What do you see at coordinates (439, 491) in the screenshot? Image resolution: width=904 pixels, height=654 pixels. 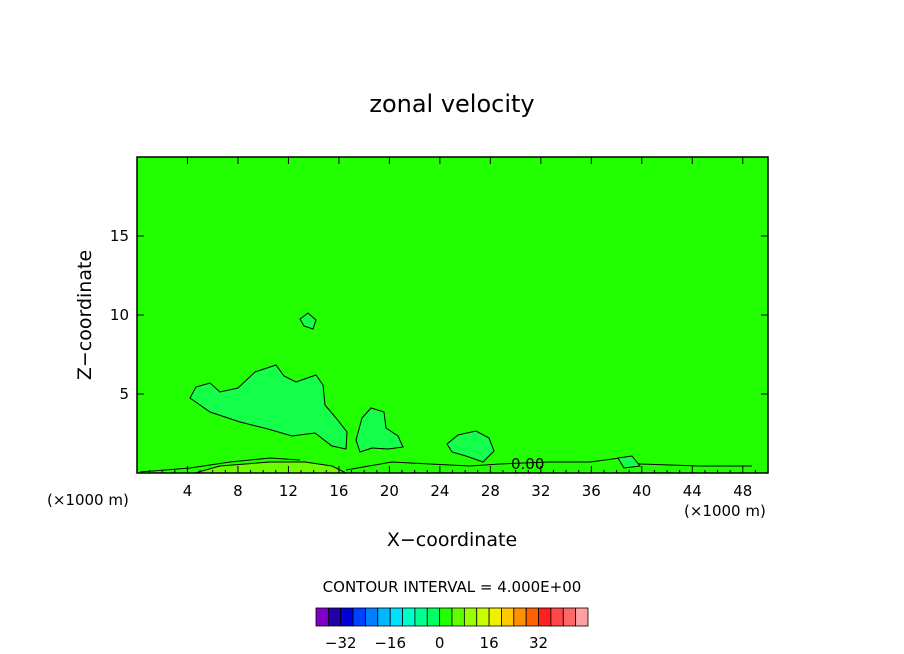 I see `x-tick-label: 24` at bounding box center [439, 491].